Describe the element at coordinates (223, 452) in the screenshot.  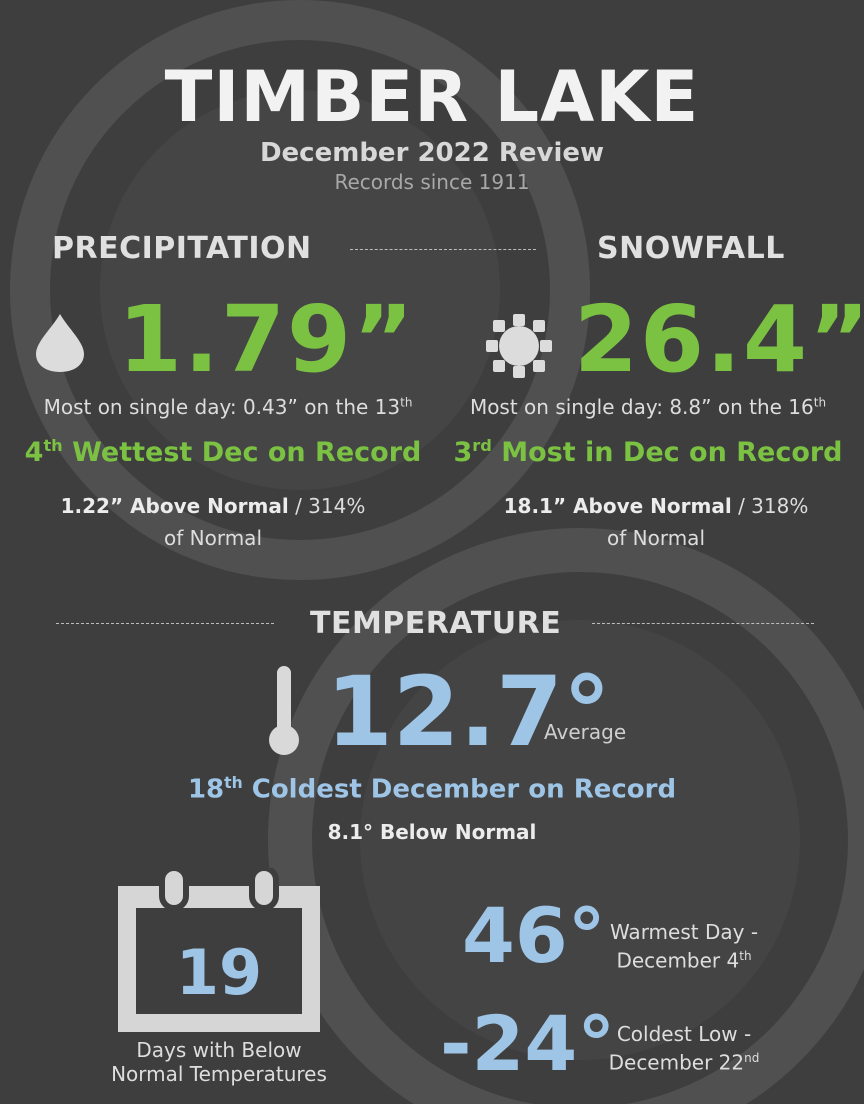
I see `precipitation-rank: 4th Wettest Dec on Record` at that location.